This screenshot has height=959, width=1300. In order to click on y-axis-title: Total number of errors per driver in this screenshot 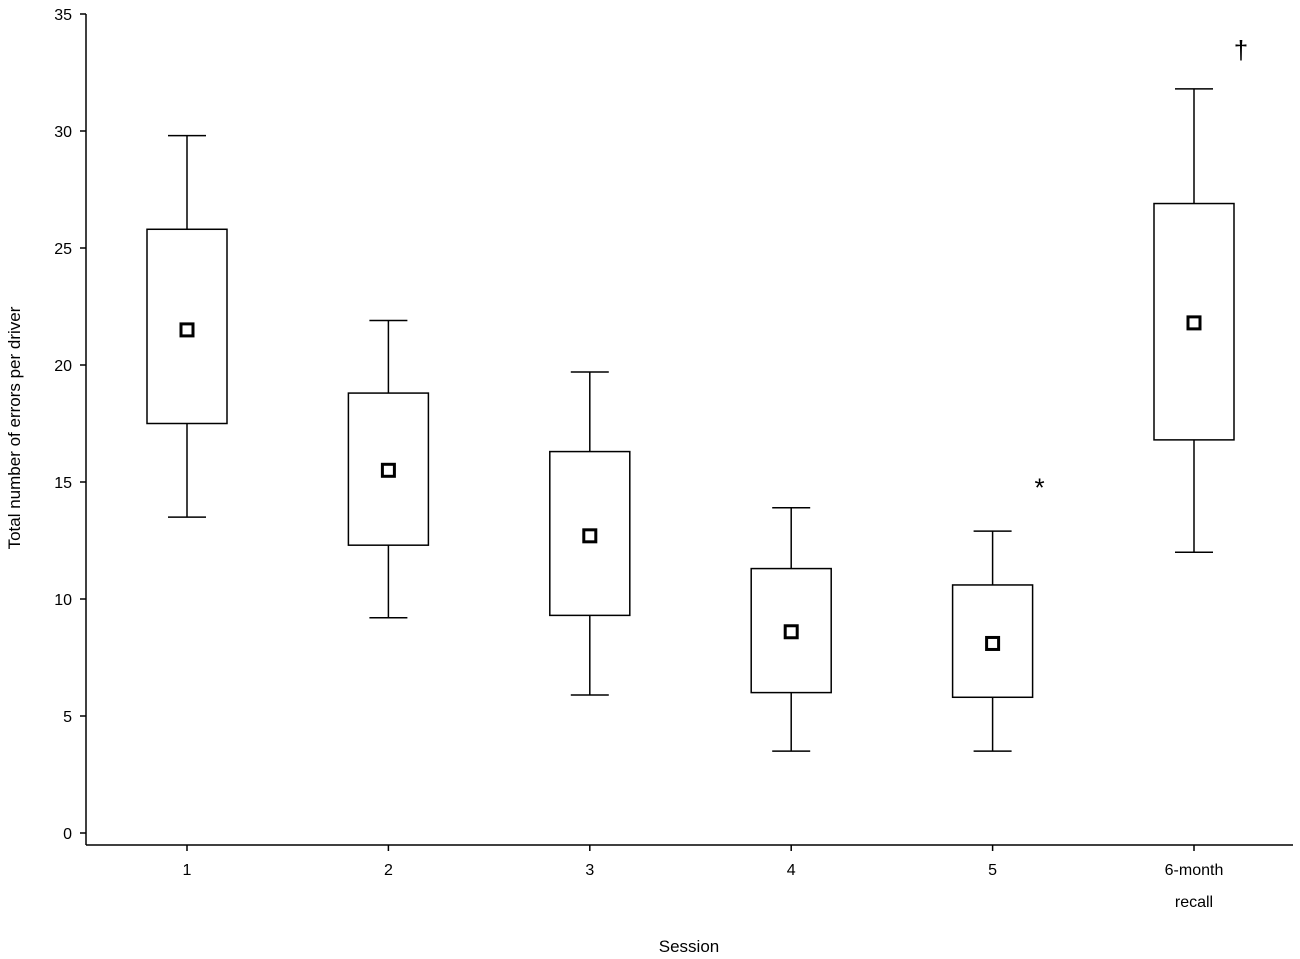, I will do `click(14, 427)`.